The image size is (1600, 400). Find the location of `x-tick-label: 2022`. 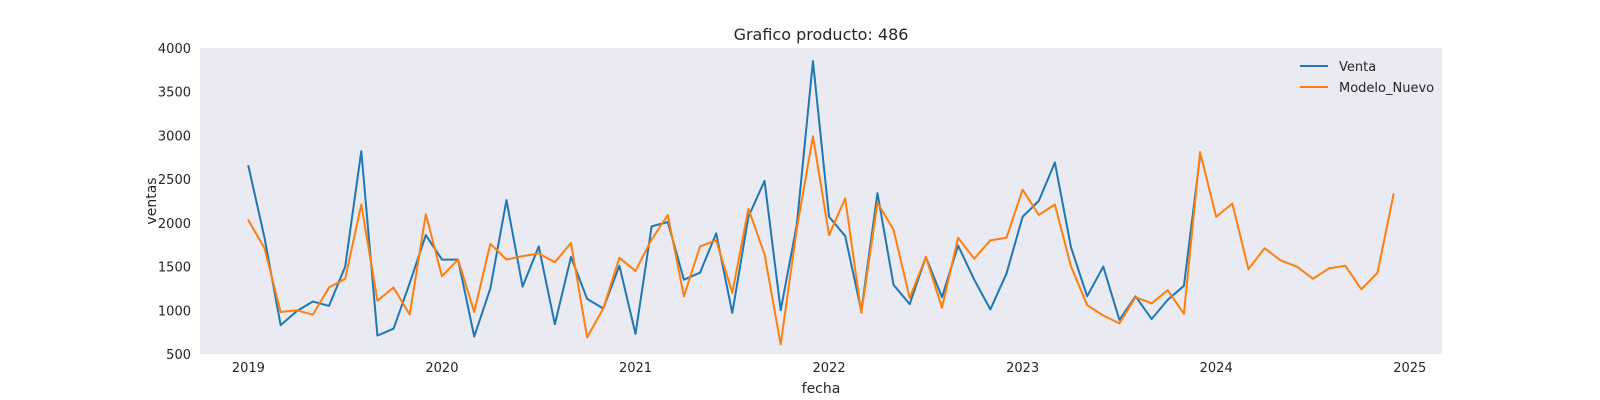

x-tick-label: 2022 is located at coordinates (829, 368).